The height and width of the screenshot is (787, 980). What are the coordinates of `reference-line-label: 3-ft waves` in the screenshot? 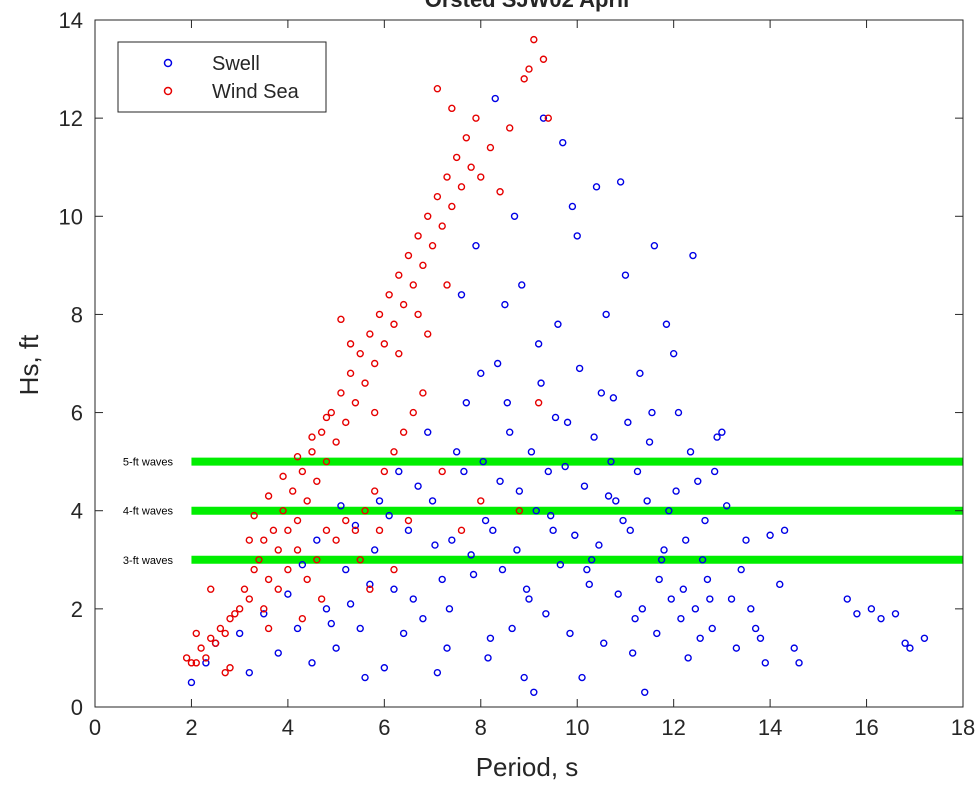 It's located at (148, 561).